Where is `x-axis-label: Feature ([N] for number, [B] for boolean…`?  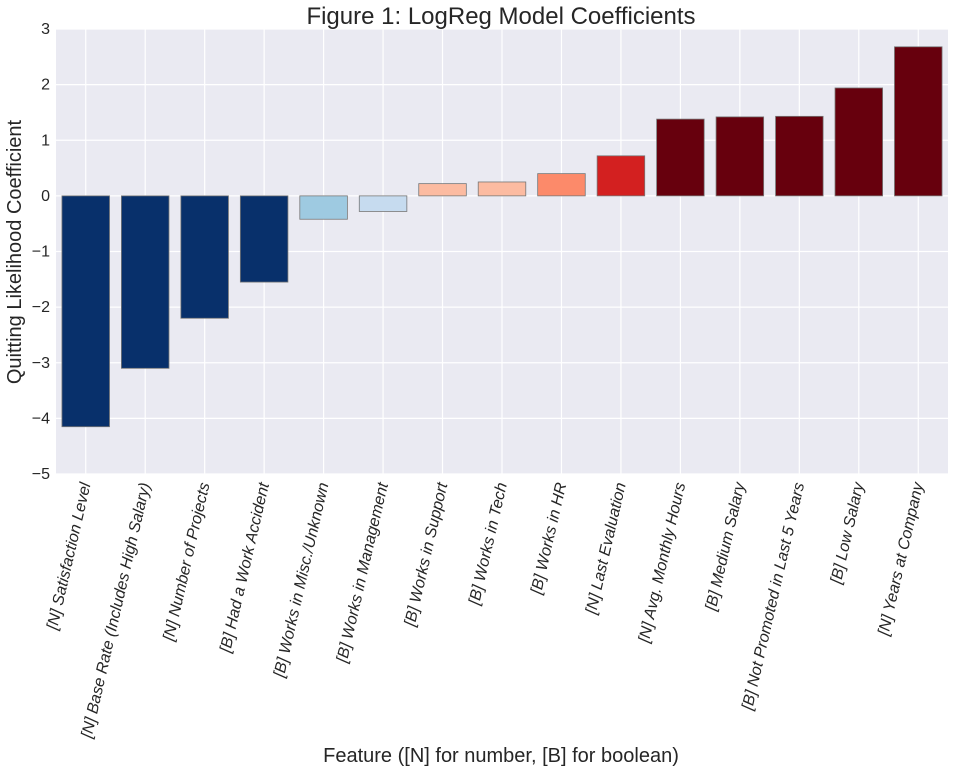
x-axis-label: Feature ([N] for number, [B] for boolean… is located at coordinates (501, 756).